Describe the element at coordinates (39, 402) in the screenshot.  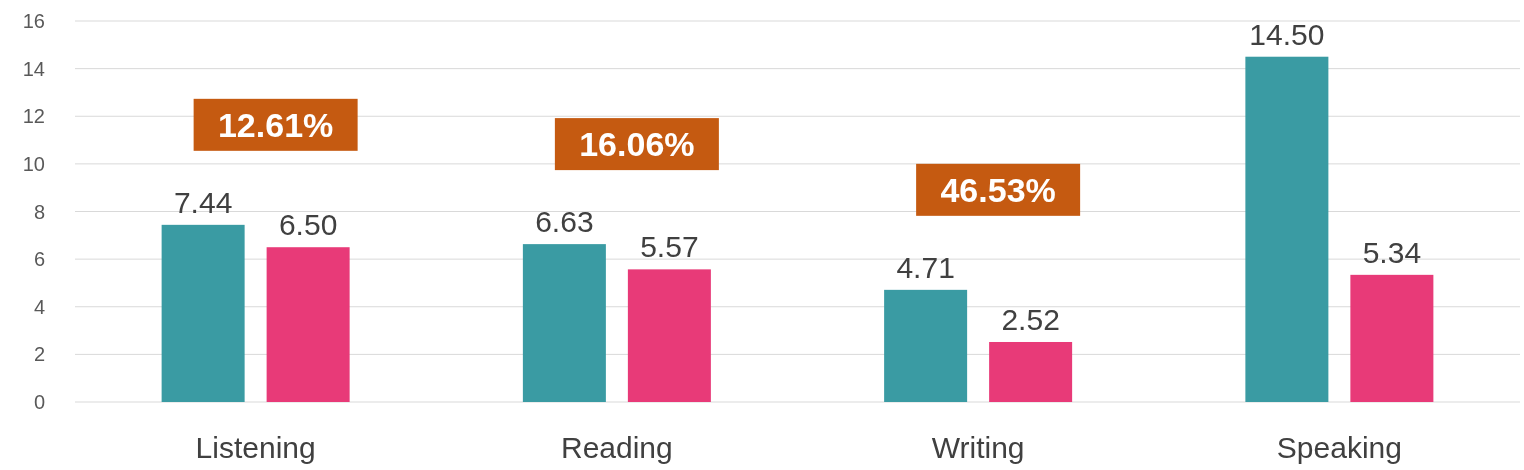
I see `y-tick-label: 0` at that location.